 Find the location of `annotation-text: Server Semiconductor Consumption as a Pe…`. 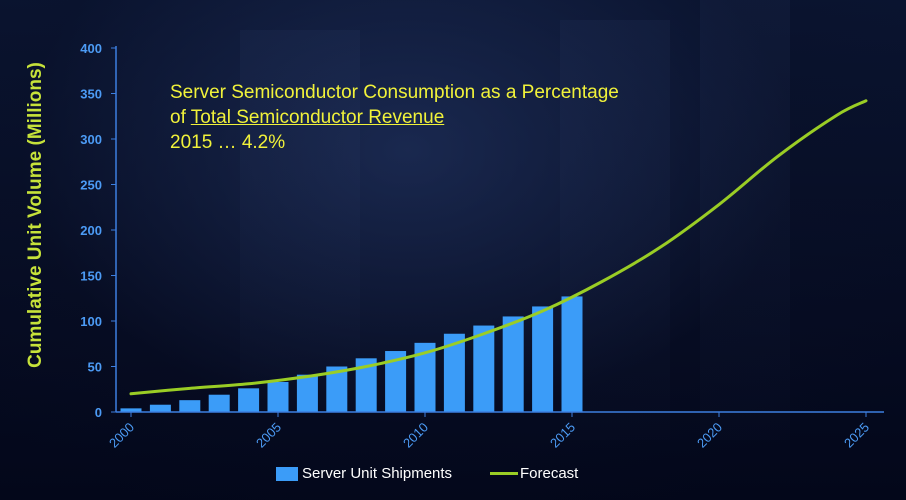

annotation-text: Server Semiconductor Consumption as a Pe… is located at coordinates (394, 117).